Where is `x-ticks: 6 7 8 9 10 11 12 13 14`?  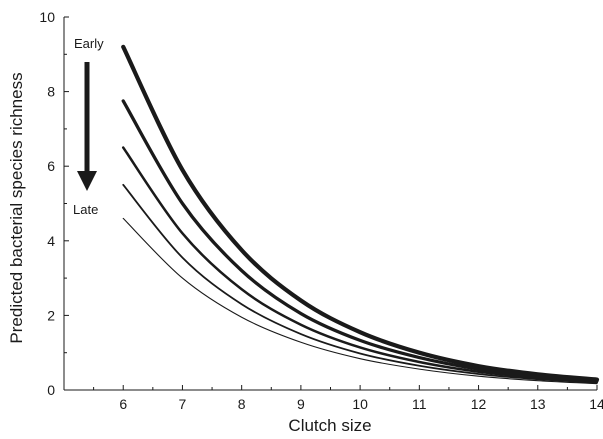
x-ticks: 6 7 8 9 10 11 12 13 14 is located at coordinates (348, 398).